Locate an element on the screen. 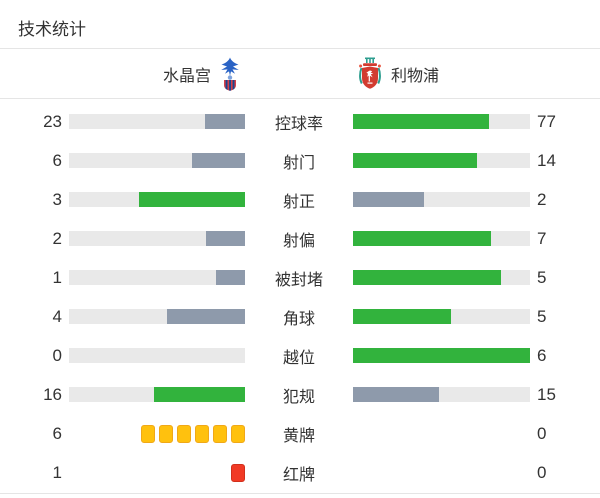 The image size is (600, 498). home-value: 16 is located at coordinates (52, 394).